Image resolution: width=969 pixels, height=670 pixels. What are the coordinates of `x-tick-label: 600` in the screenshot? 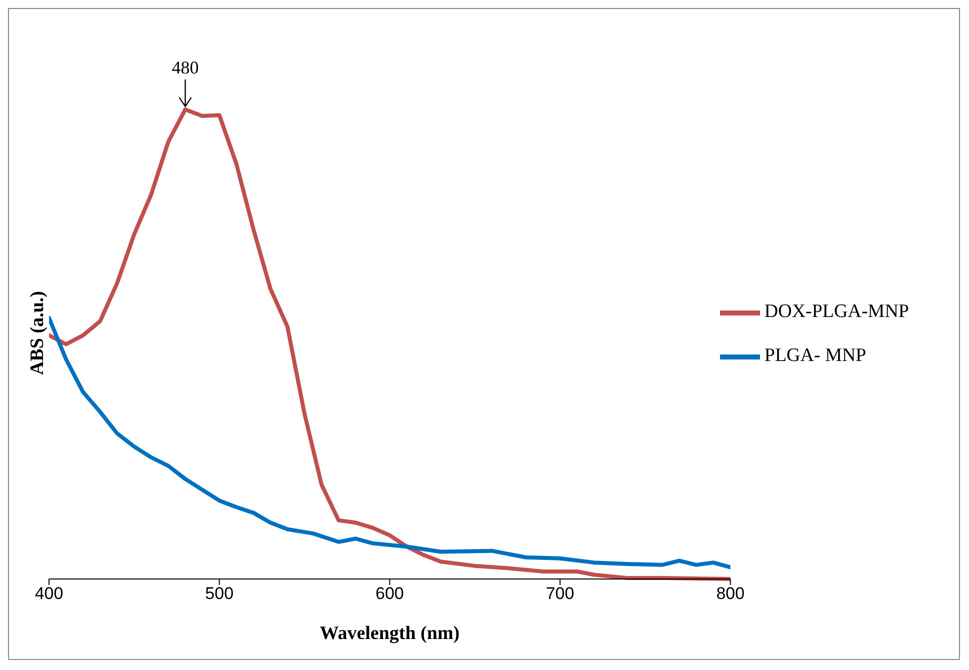 It's located at (390, 594).